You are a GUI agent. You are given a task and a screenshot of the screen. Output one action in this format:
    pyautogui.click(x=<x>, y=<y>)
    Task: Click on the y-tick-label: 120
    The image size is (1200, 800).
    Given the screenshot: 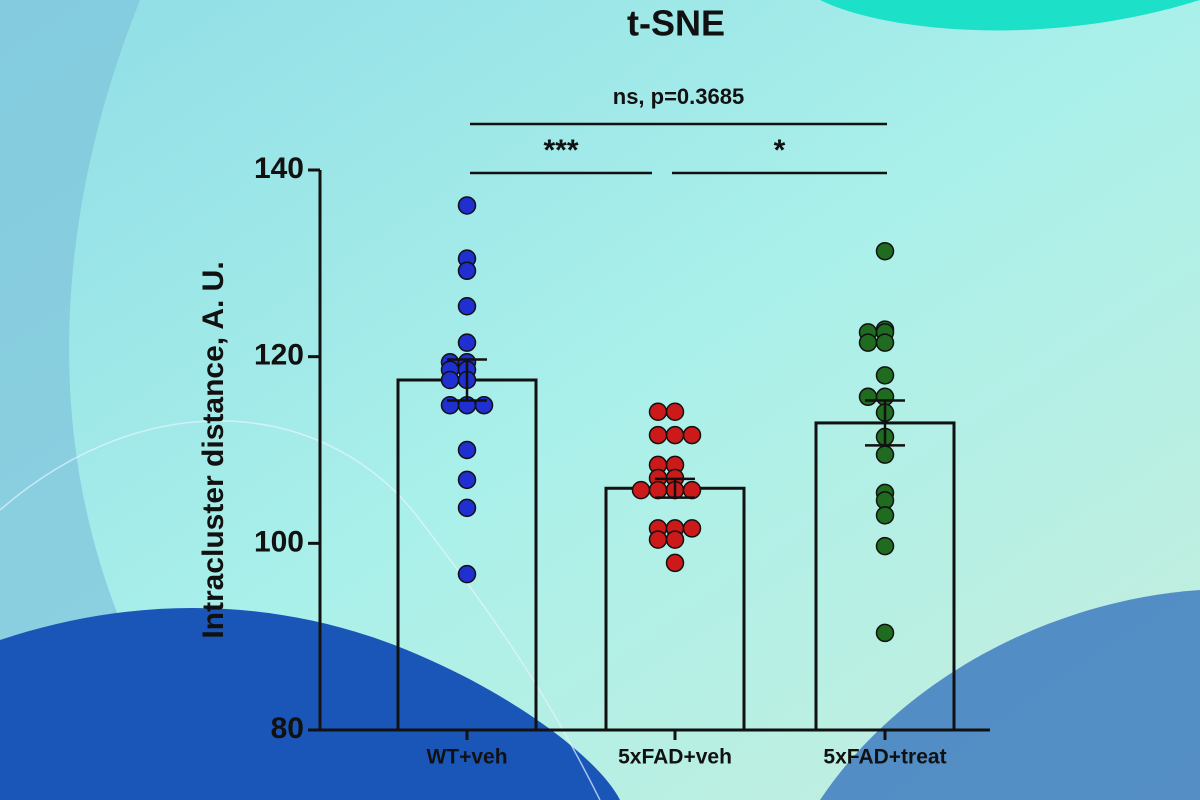 What is the action you would take?
    pyautogui.click(x=279, y=355)
    